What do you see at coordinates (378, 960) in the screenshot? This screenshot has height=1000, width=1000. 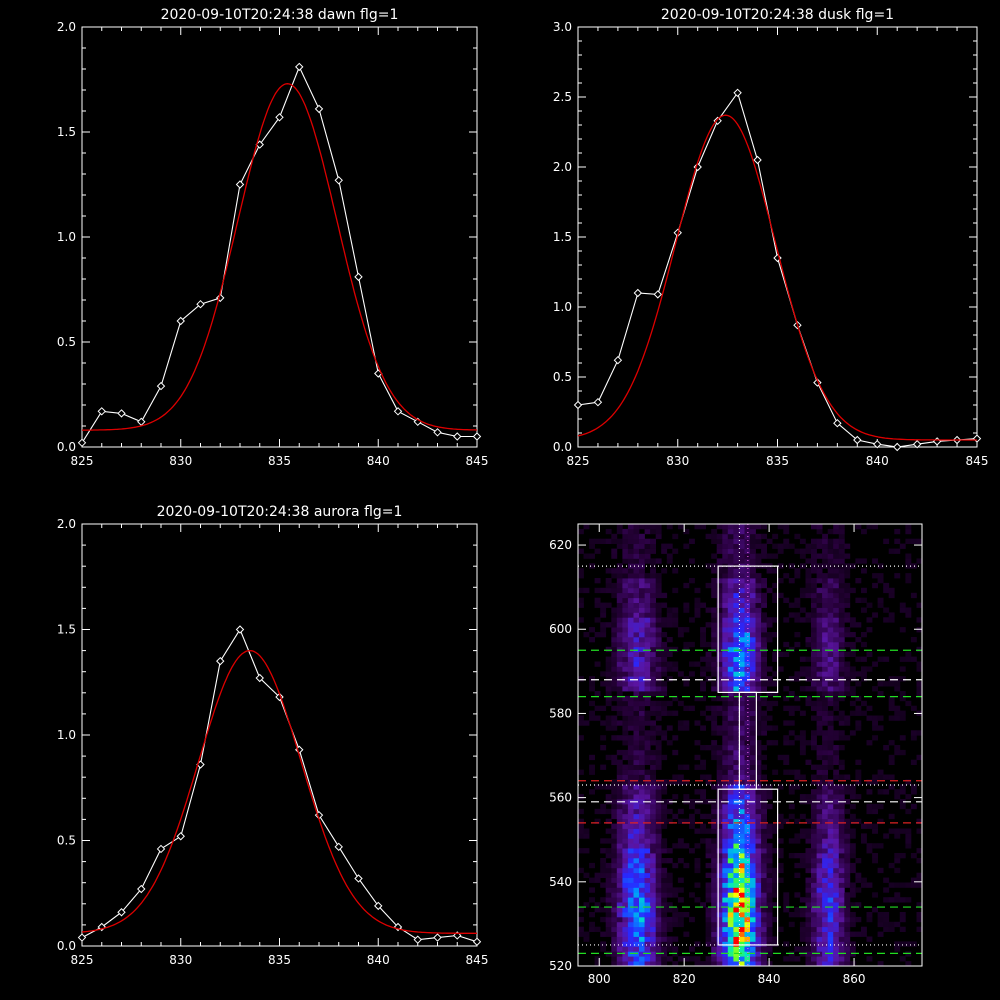 I see `x-tick-label: 840` at bounding box center [378, 960].